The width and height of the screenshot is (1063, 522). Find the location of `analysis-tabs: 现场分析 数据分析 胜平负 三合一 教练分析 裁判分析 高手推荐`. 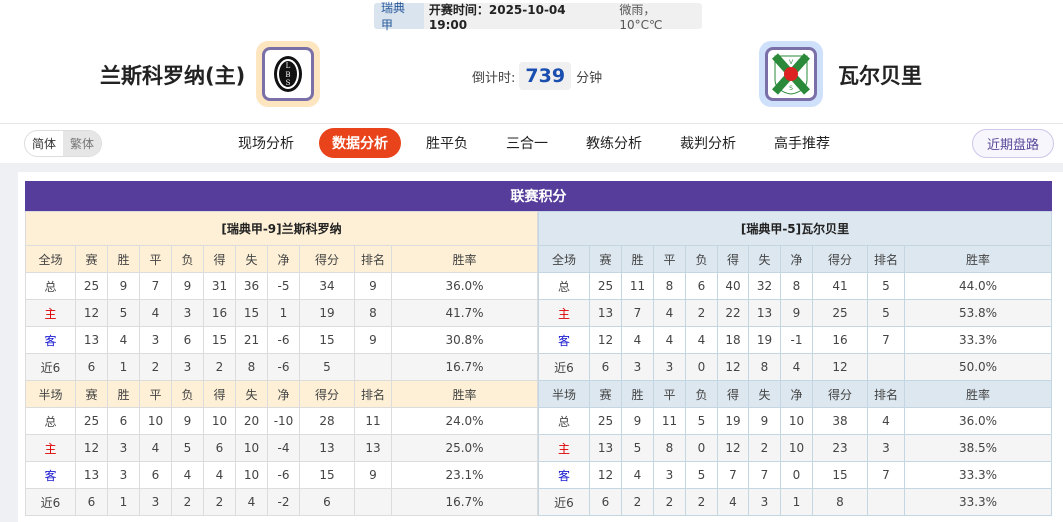

analysis-tabs: 现场分析 数据分析 胜平负 三合一 教练分析 裁判分析 高手推荐 is located at coordinates (540, 143).